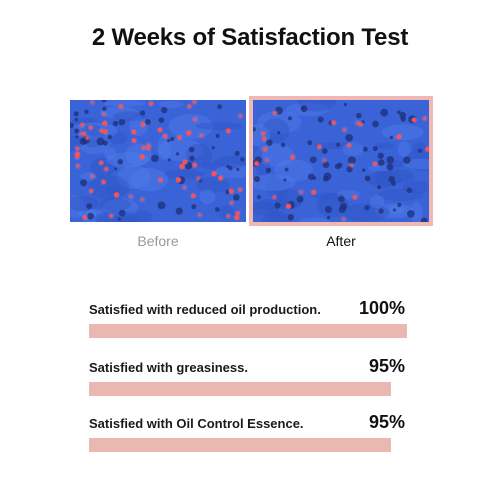  I want to click on stat-label: Satisfied with reduced oil production., so click(205, 309).